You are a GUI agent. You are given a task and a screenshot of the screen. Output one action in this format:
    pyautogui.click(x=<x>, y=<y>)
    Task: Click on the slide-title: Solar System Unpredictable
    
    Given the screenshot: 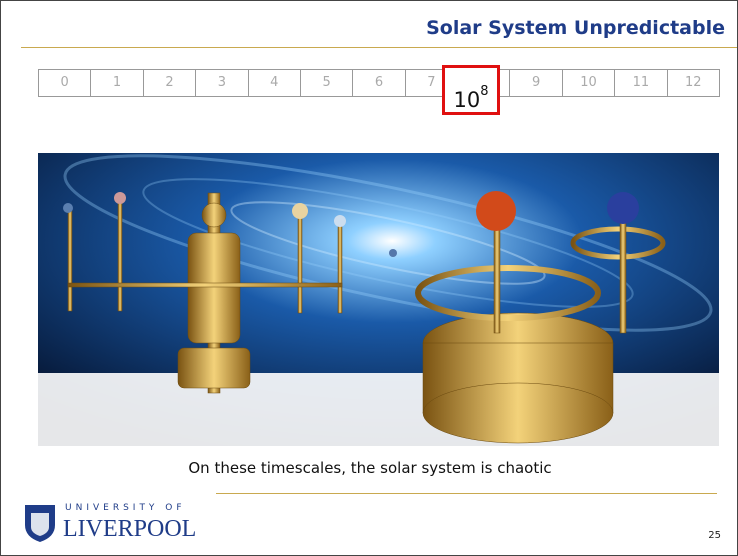 What is the action you would take?
    pyautogui.click(x=575, y=28)
    